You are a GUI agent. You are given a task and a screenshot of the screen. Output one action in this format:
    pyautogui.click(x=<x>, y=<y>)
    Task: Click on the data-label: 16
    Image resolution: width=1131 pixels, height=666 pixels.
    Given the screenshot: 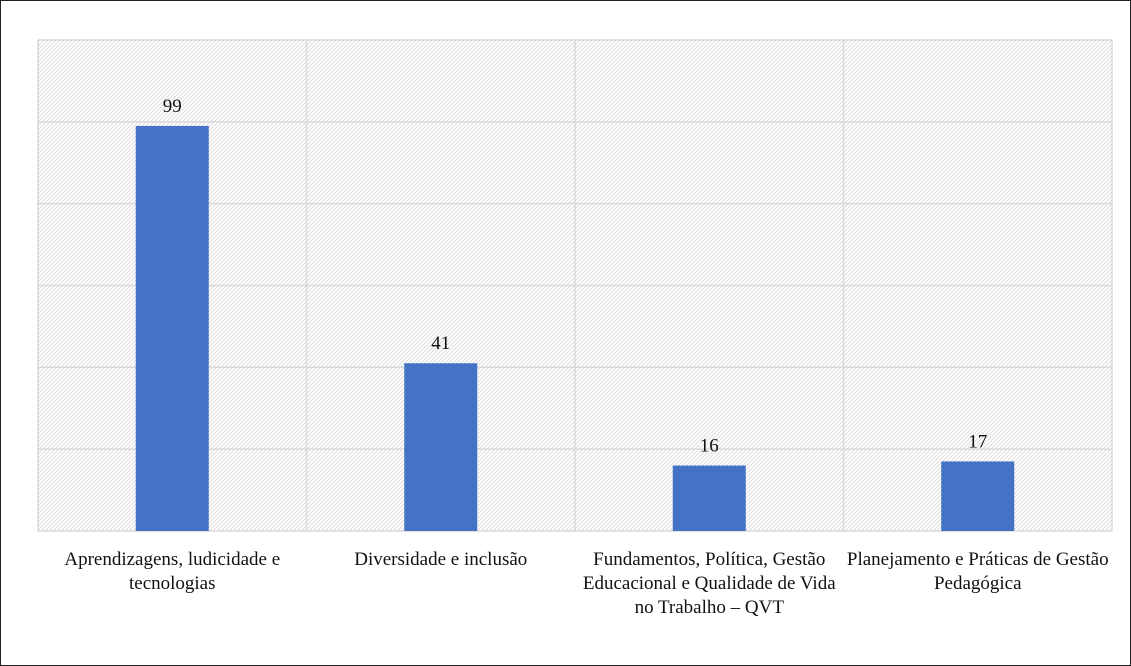 What is the action you would take?
    pyautogui.click(x=709, y=446)
    